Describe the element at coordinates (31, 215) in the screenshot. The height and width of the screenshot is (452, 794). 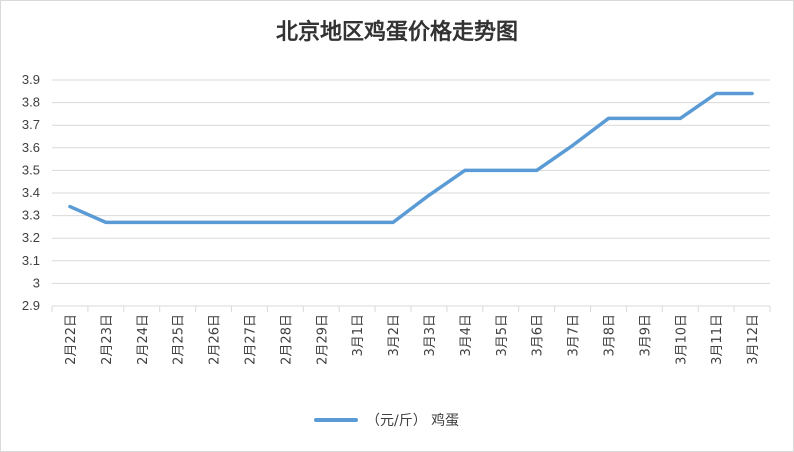
I see `y-tick-label: 3.3` at that location.